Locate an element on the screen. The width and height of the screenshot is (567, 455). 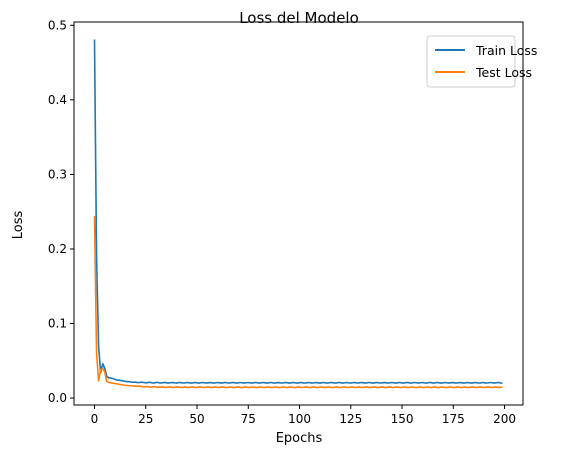
legend-box is located at coordinates (471, 61).